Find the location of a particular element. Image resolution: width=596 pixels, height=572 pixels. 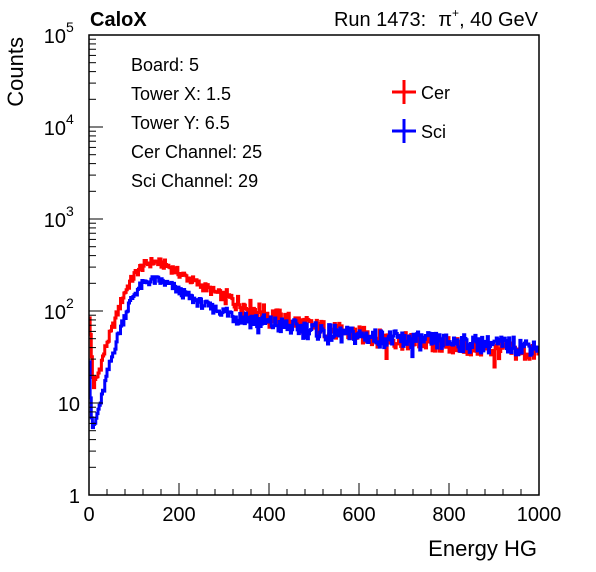

y-tick-base: 1 is located at coordinates (74, 497).